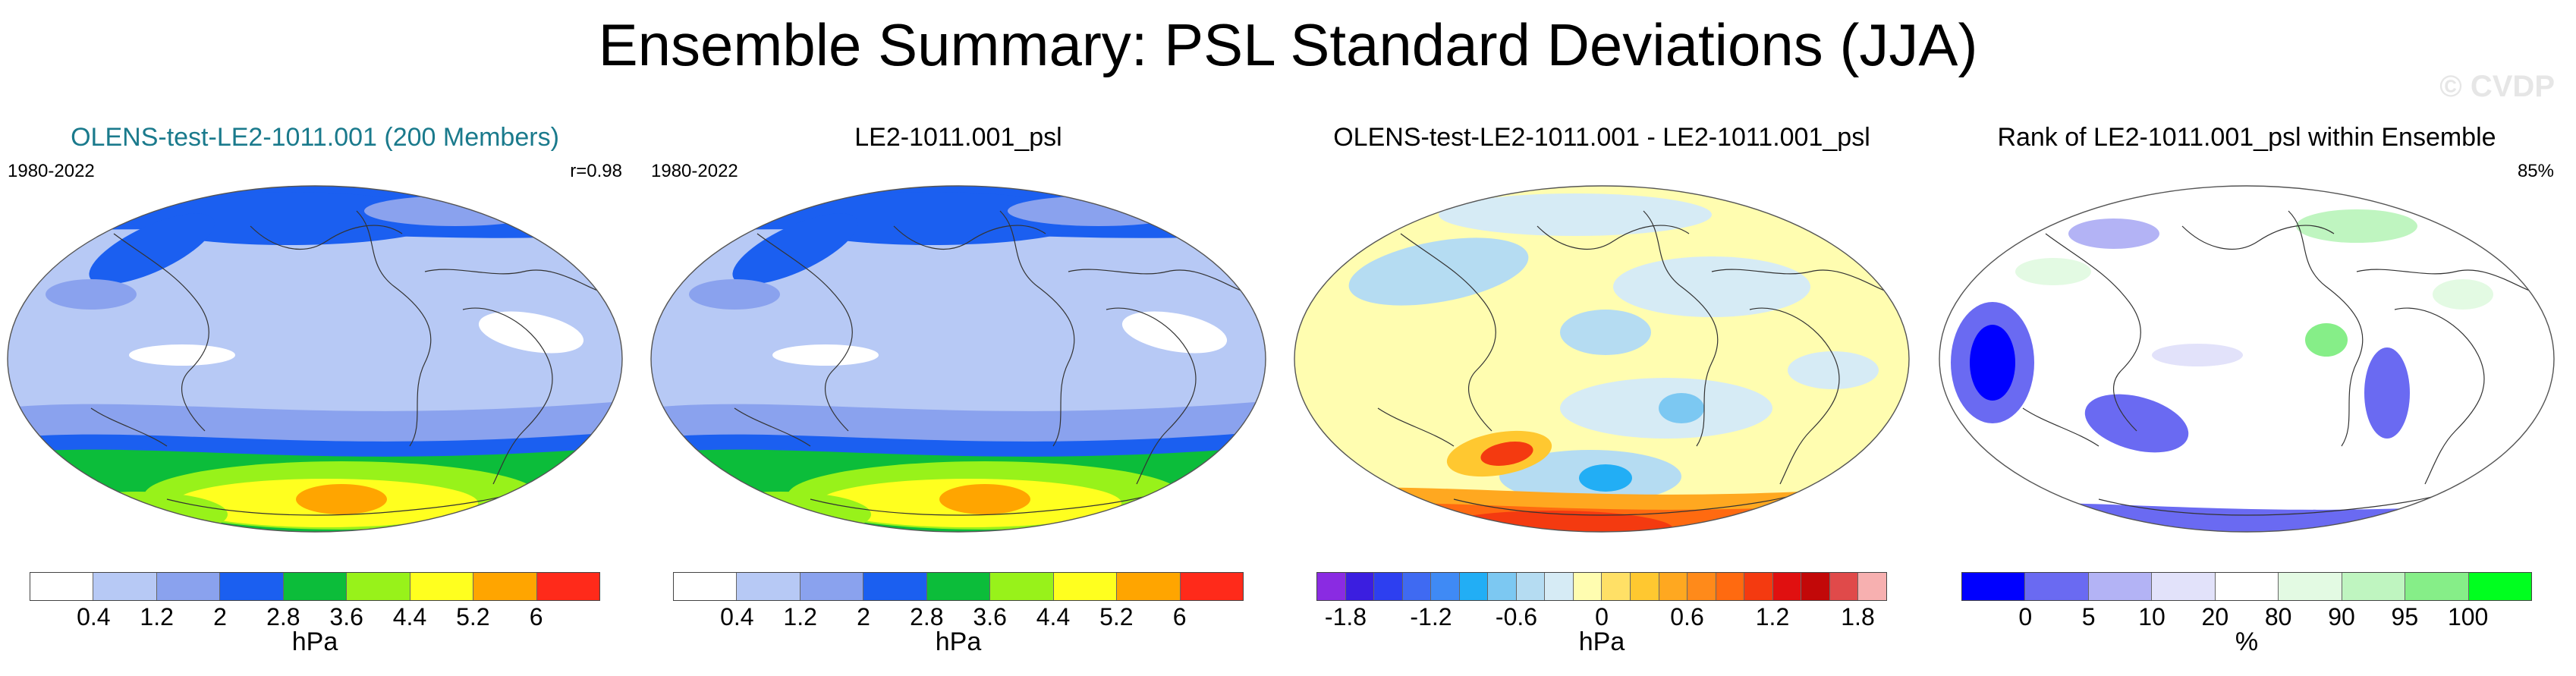  What do you see at coordinates (2341, 616) in the screenshot?
I see `colorbar-tick-label: 90` at bounding box center [2341, 616].